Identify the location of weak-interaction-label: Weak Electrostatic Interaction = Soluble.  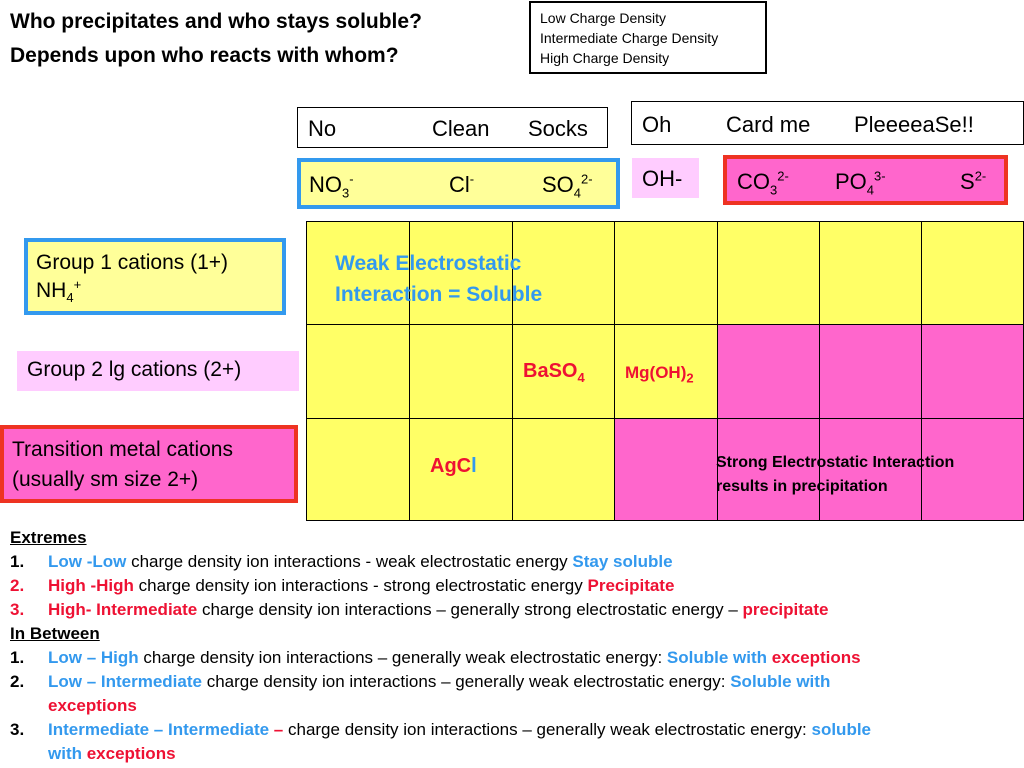
(438, 279).